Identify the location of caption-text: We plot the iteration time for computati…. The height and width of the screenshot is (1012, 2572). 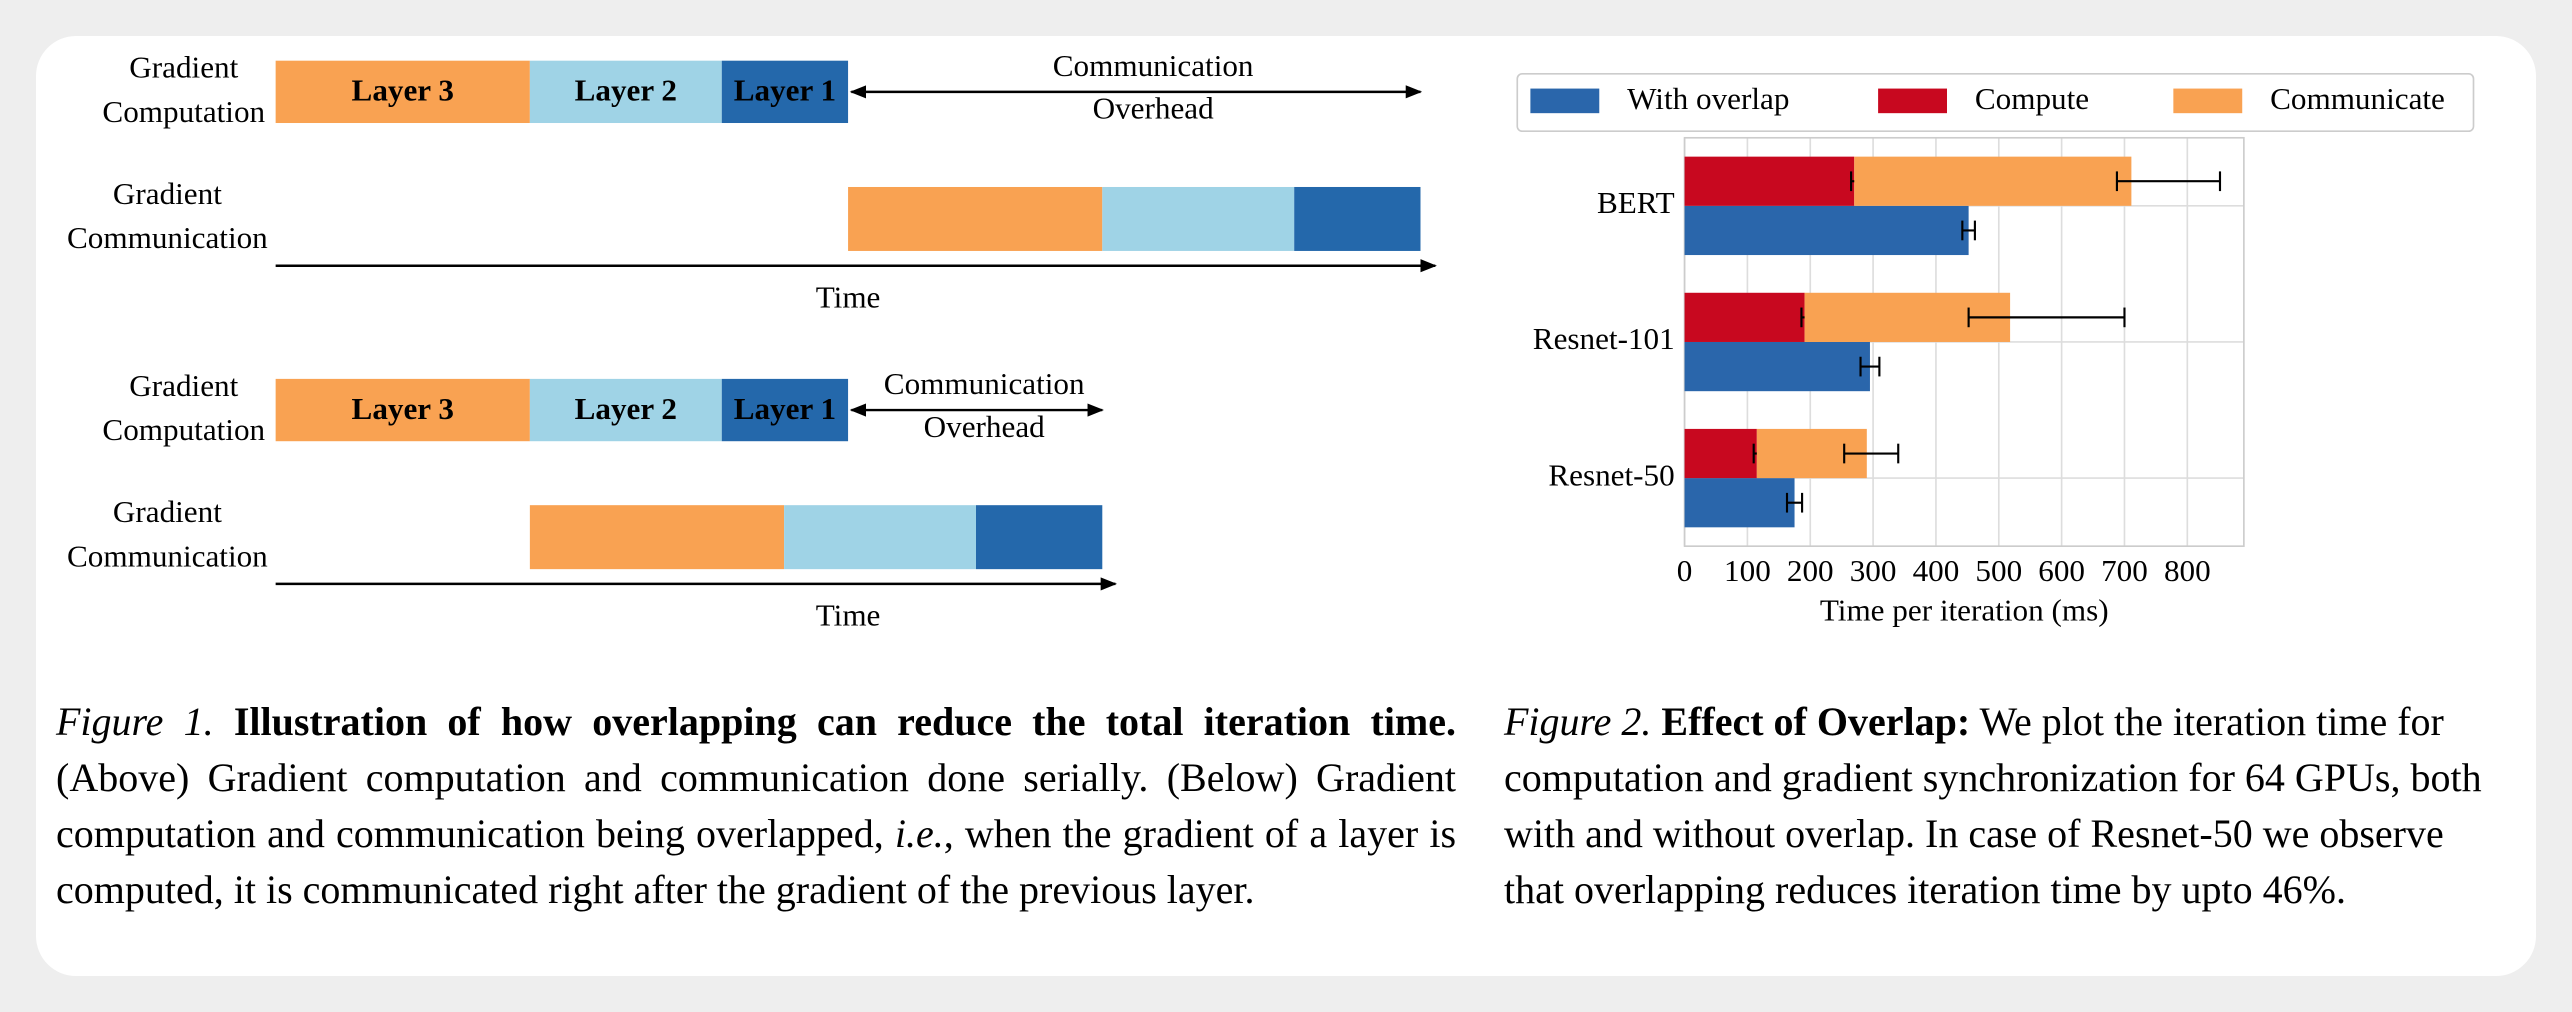
(1993, 805).